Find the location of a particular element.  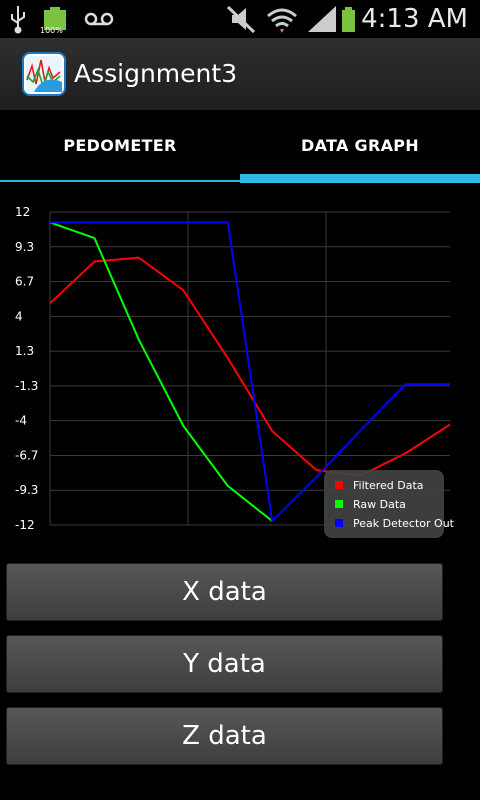

chart-legend: Filtered Data Raw Data Peak Detector Out is located at coordinates (389, 504).